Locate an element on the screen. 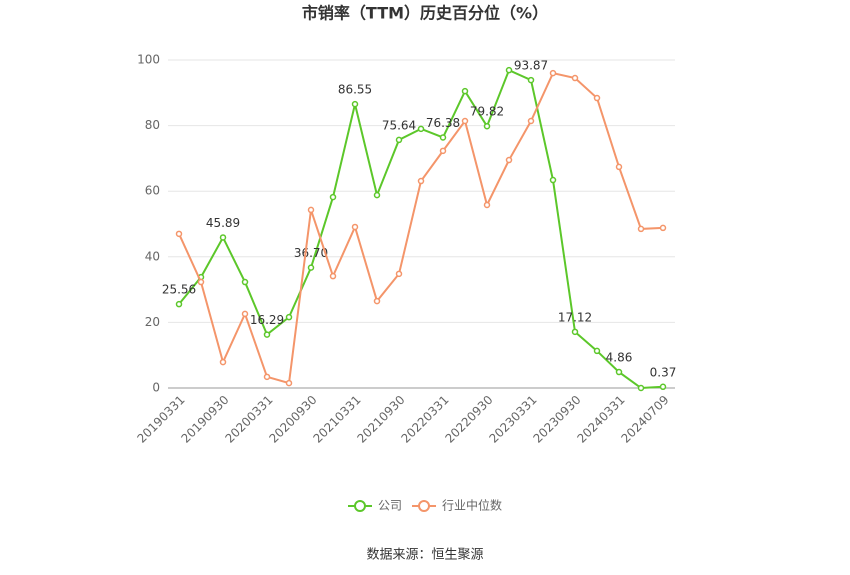 Image resolution: width=850 pixels, height=575 pixels. data-label: 76.38 is located at coordinates (443, 123).